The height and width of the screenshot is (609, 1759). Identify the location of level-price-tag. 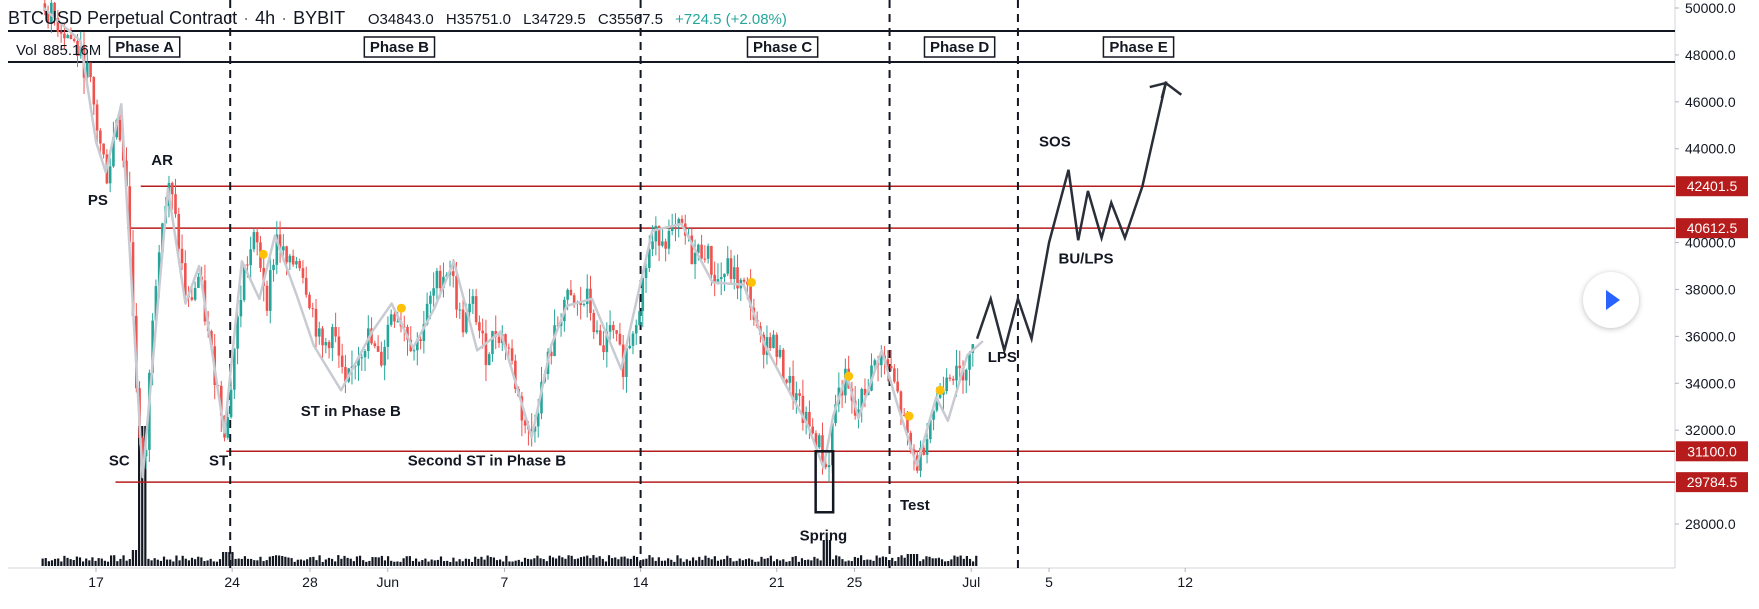
(1712, 186).